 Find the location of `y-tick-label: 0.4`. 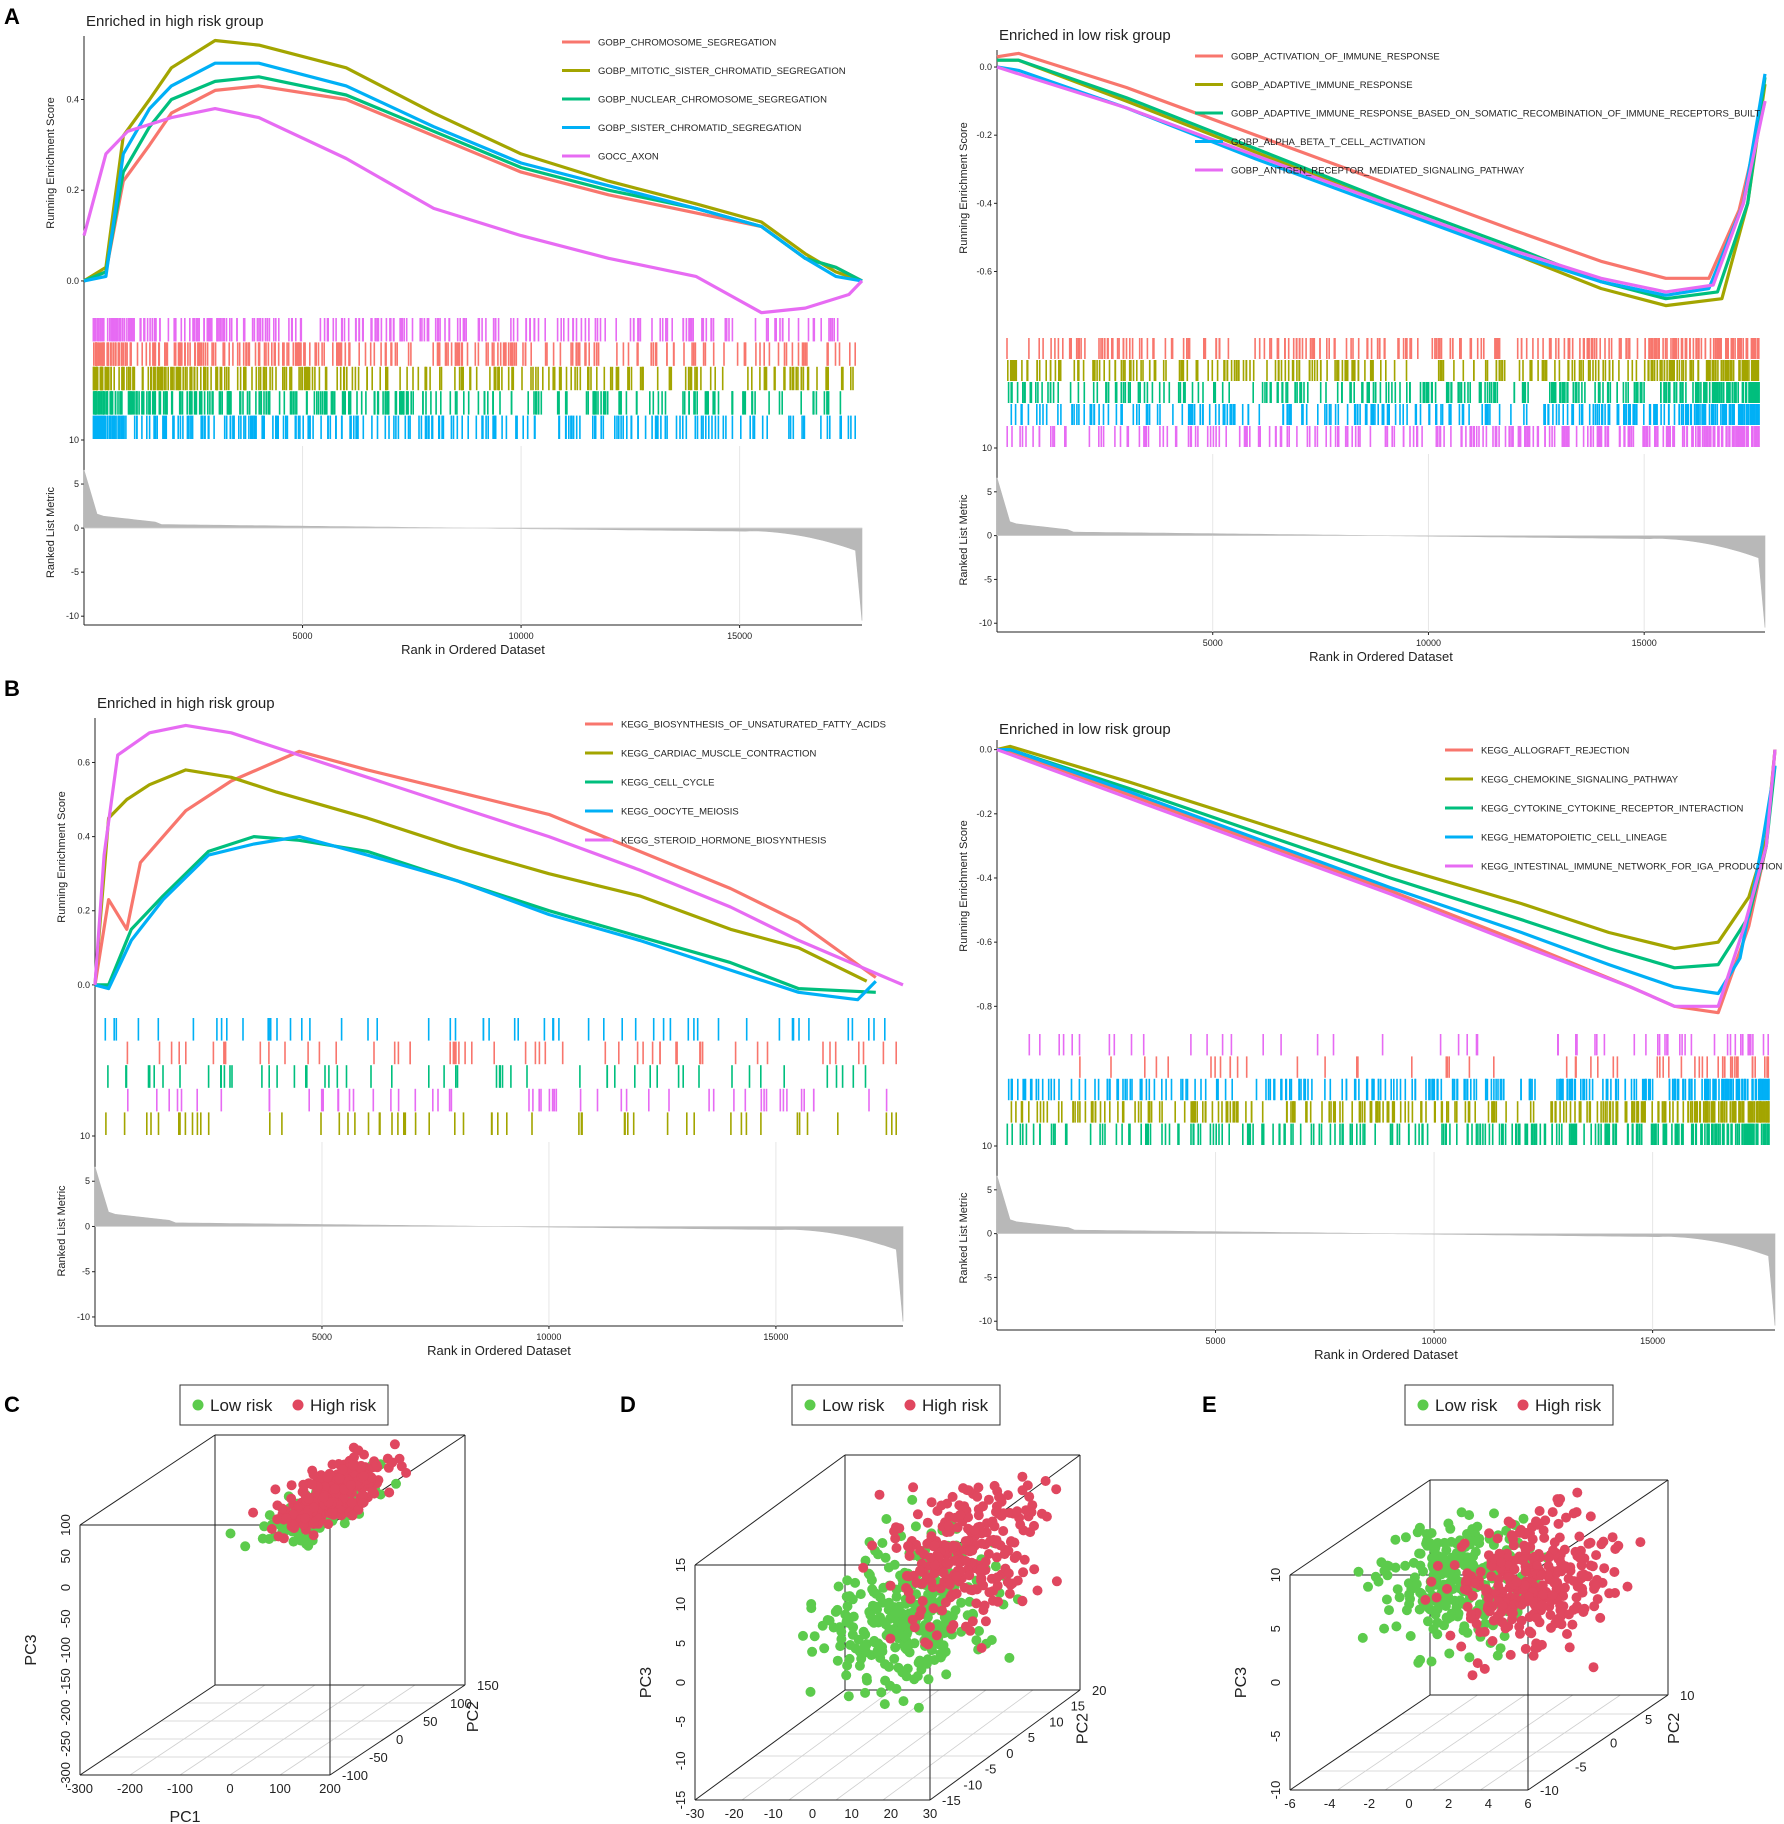

y-tick-label: 0.4 is located at coordinates (83, 837).